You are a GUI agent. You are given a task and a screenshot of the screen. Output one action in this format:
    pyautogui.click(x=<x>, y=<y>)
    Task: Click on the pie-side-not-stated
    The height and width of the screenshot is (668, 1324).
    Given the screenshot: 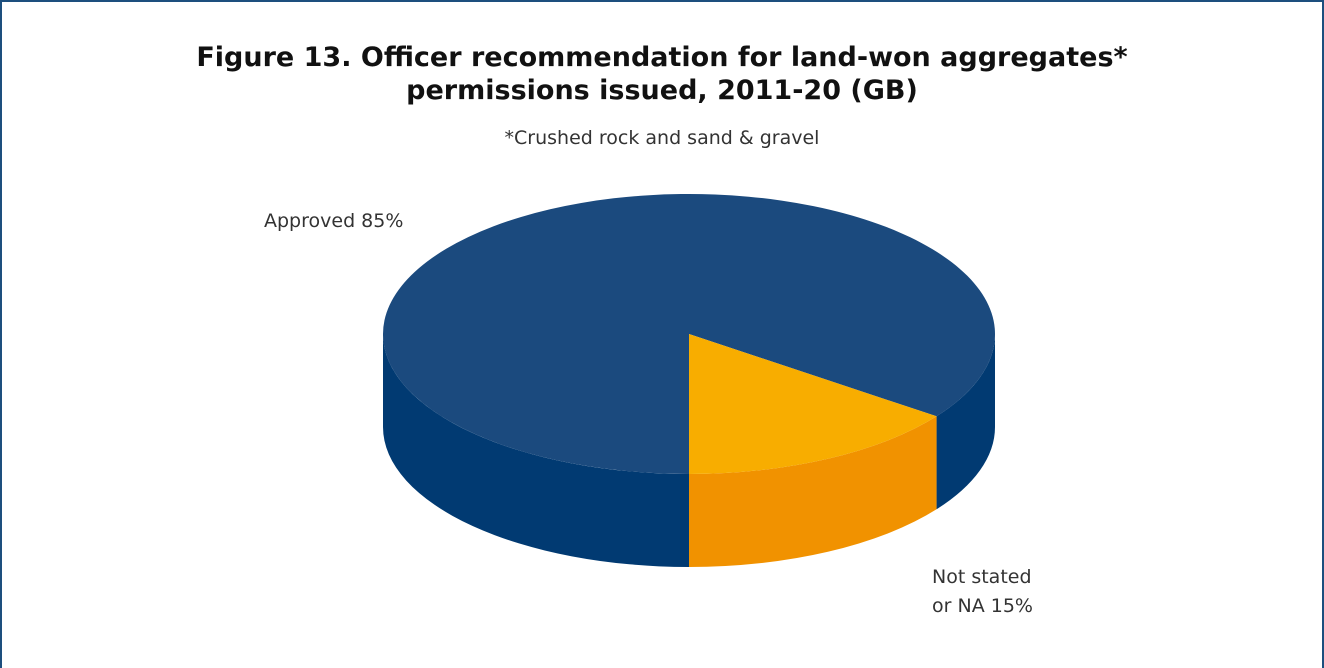 What is the action you would take?
    pyautogui.click(x=813, y=491)
    